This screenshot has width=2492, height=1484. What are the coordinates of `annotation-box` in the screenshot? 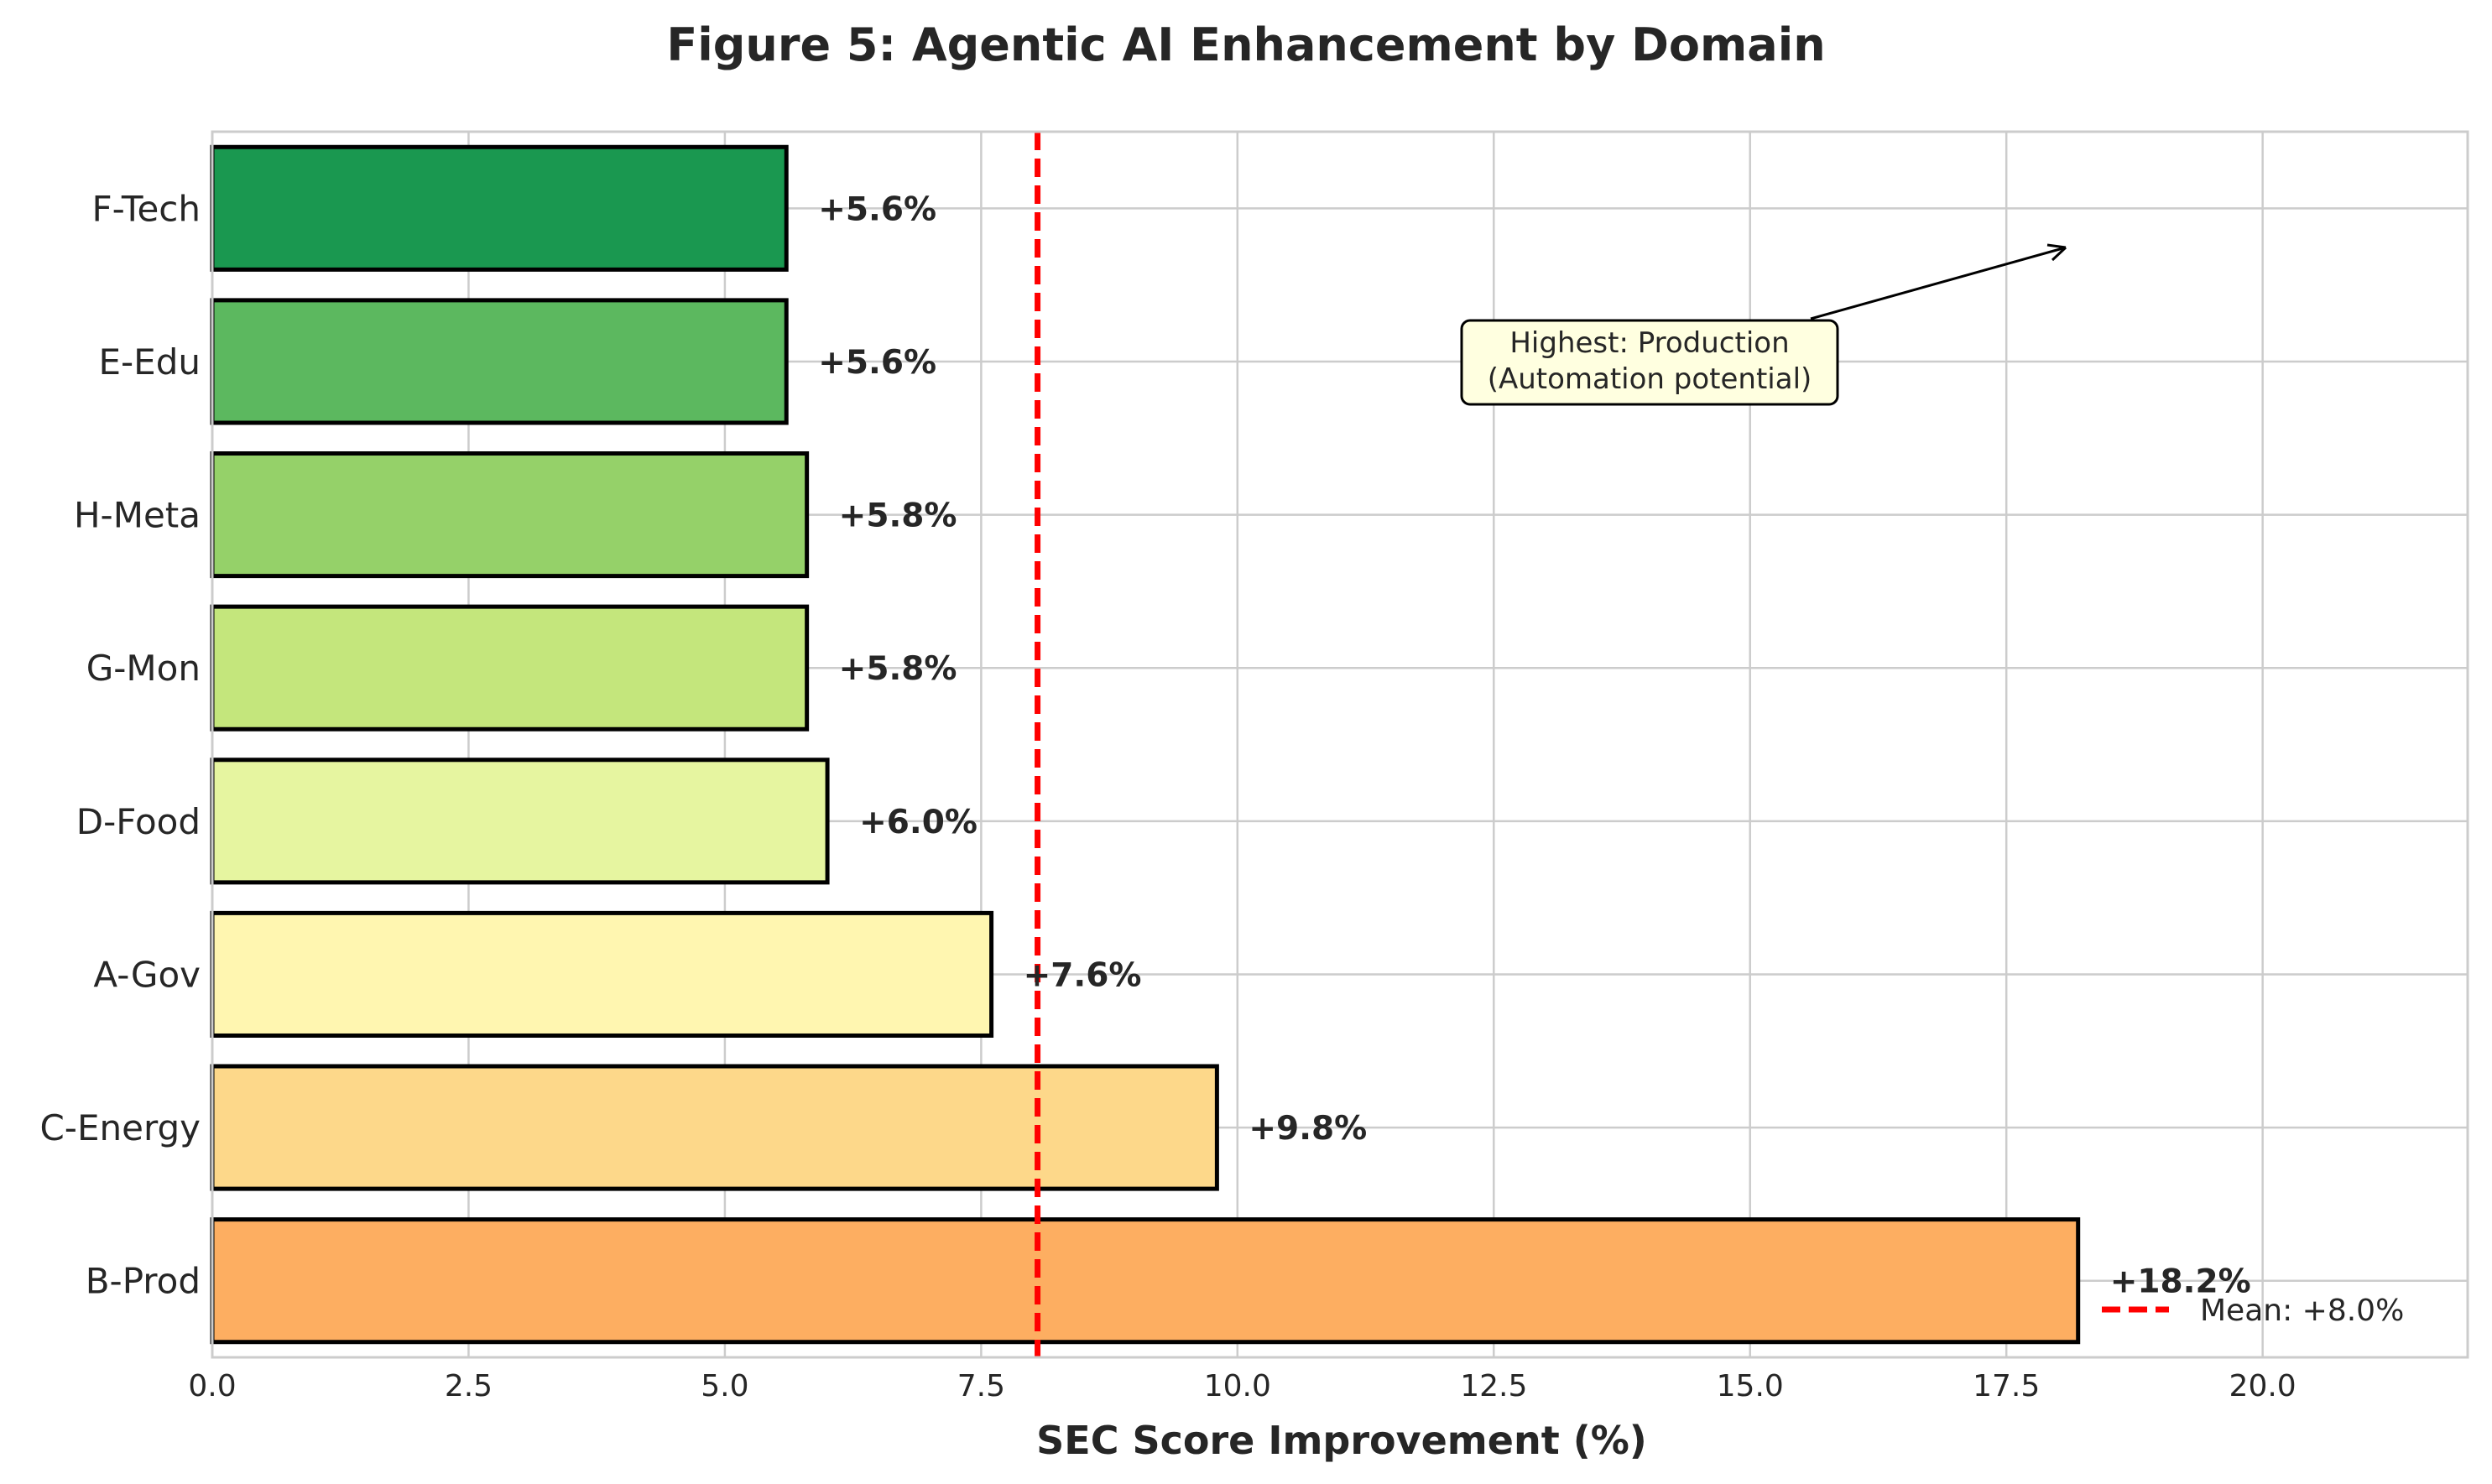 It's located at (1650, 362).